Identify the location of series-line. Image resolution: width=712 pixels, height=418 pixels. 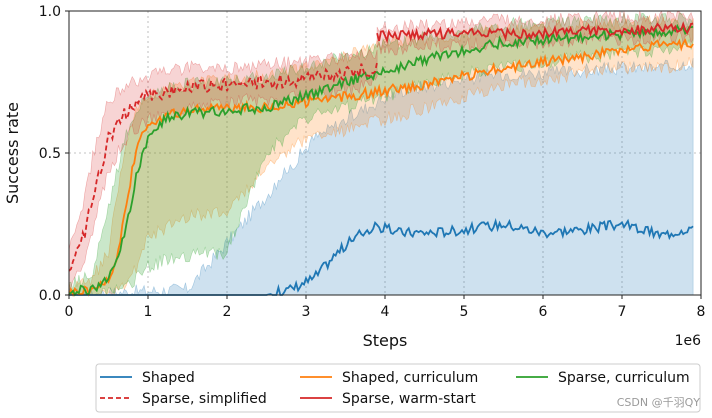
(535, 32).